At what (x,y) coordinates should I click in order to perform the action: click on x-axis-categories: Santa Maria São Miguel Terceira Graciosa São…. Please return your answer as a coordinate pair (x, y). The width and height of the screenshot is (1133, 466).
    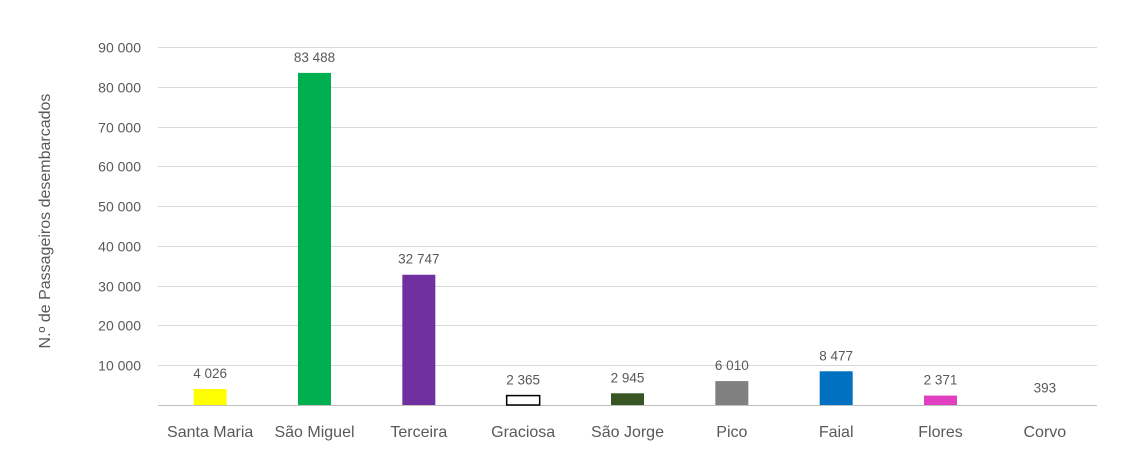
    Looking at the image, I should click on (616, 432).